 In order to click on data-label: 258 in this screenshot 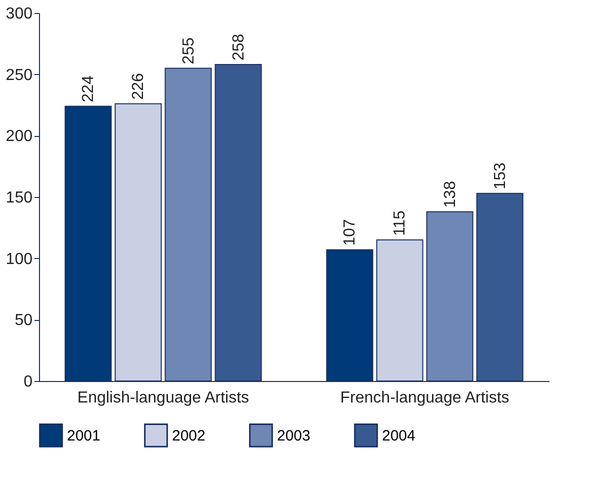, I will do `click(239, 47)`.